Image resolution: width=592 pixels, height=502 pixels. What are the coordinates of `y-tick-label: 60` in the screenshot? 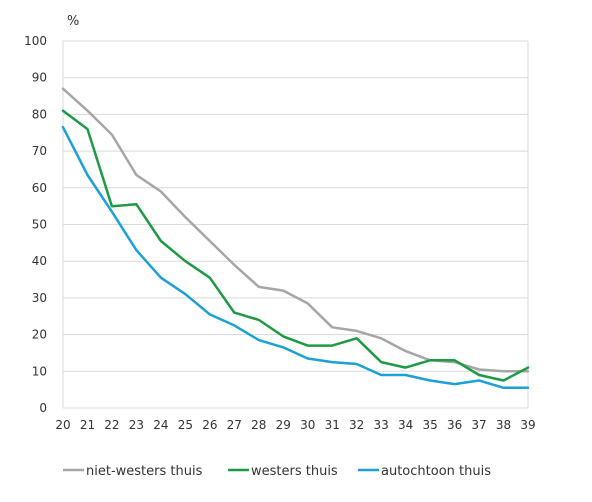 It's located at (39, 188).